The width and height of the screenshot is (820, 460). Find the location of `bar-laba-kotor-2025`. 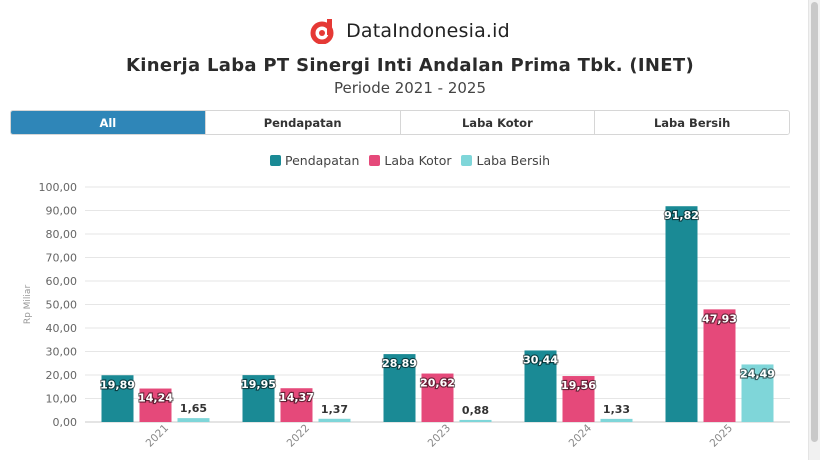

bar-laba-kotor-2025 is located at coordinates (719, 365).